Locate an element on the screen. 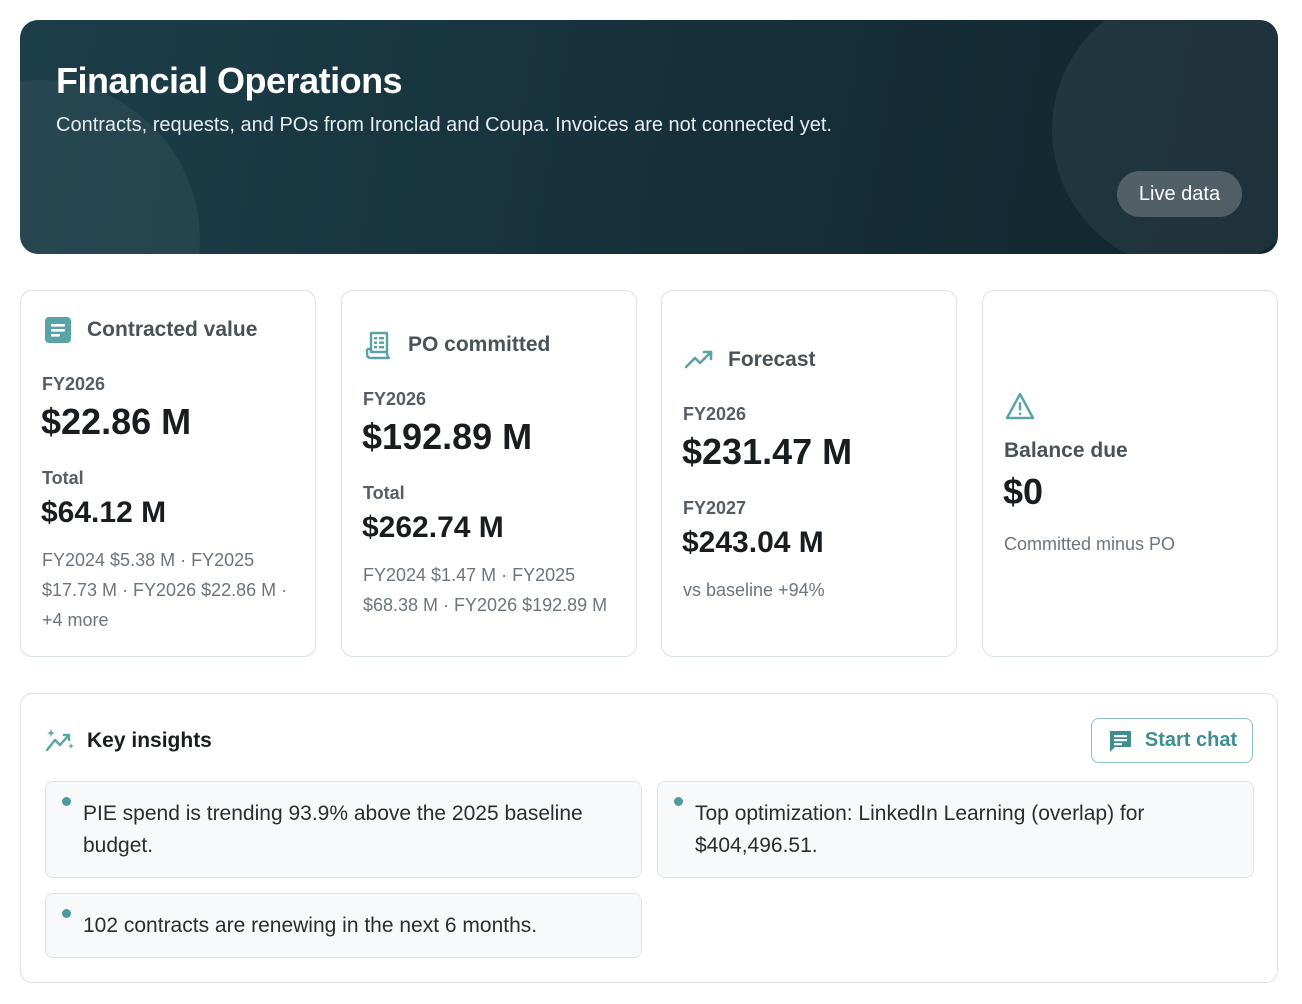 The height and width of the screenshot is (1004, 1302). card-header: PO committed is located at coordinates (457, 345).